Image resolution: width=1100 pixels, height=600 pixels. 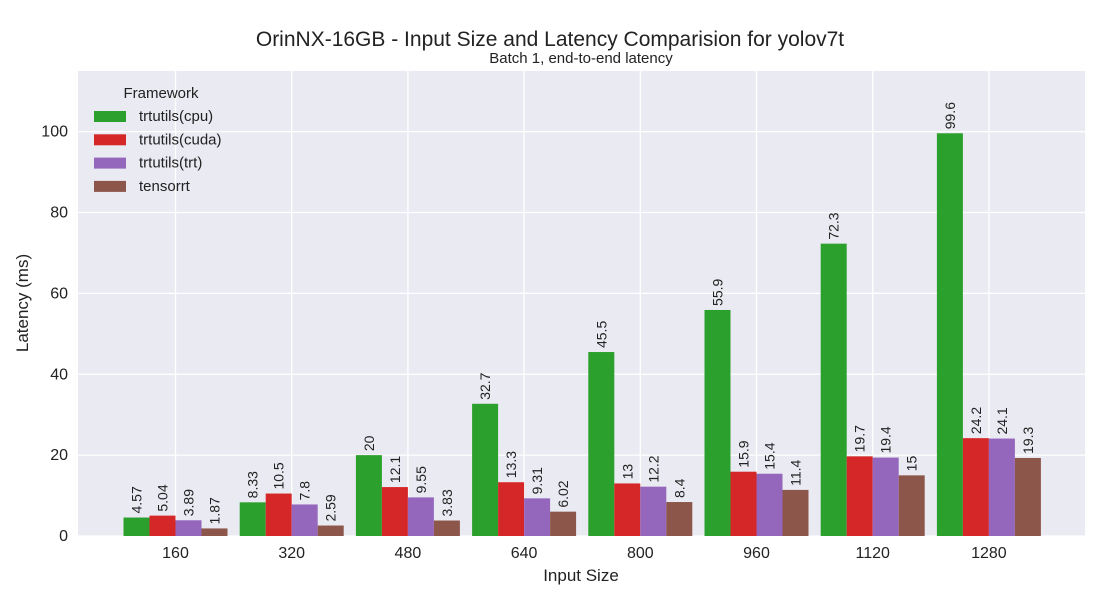 I want to click on x-tick-label: 800, so click(x=640, y=553).